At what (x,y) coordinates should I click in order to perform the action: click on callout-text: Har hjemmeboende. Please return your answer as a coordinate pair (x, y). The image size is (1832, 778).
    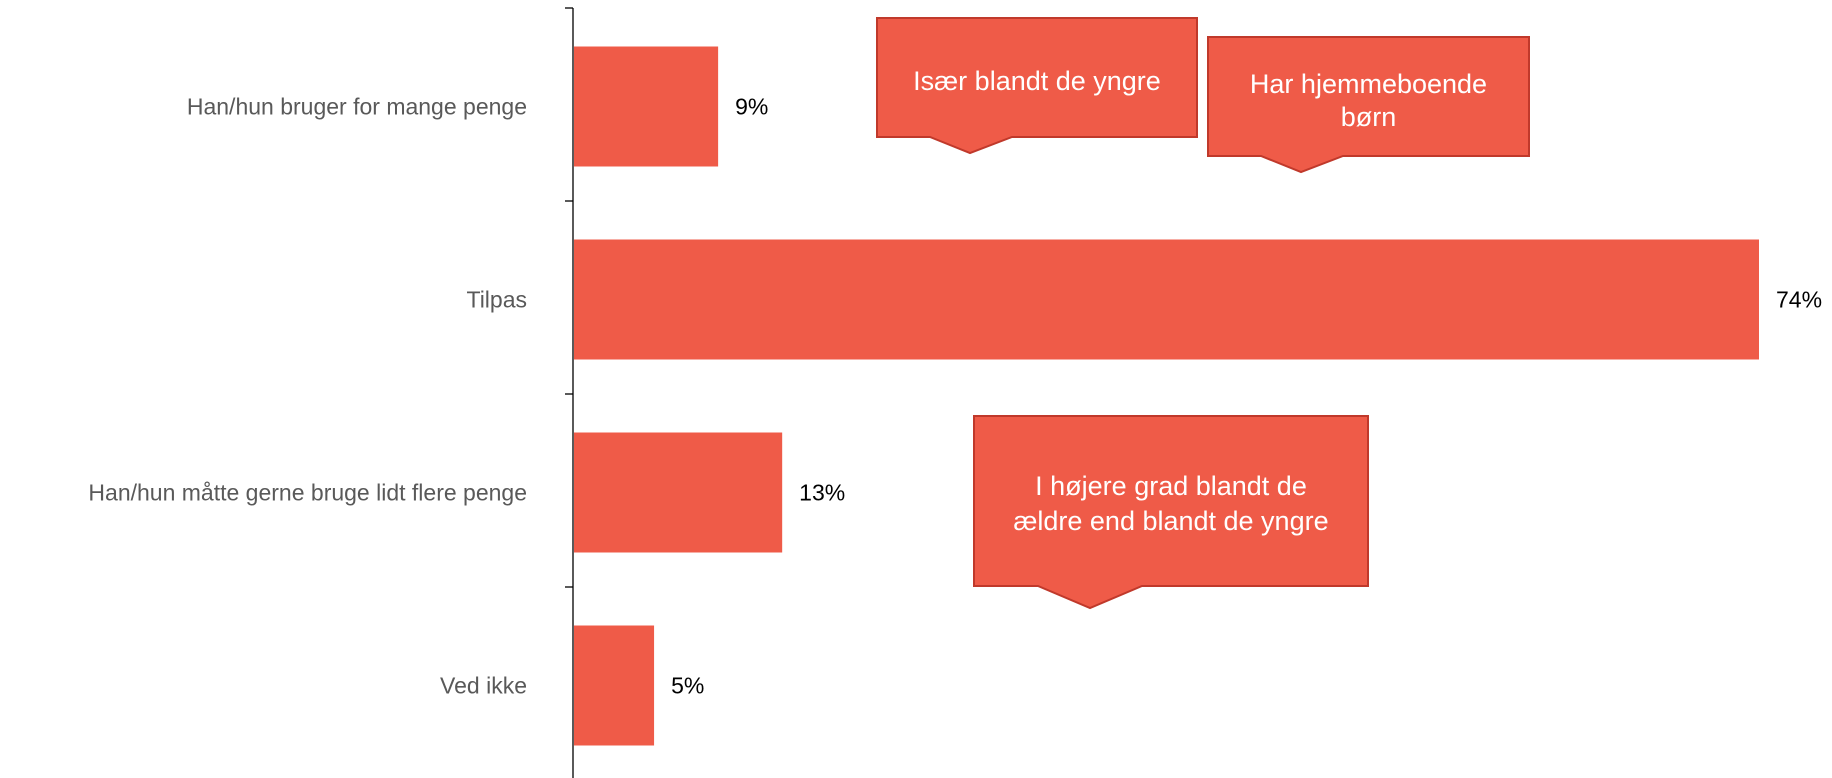
    Looking at the image, I should click on (1368, 84).